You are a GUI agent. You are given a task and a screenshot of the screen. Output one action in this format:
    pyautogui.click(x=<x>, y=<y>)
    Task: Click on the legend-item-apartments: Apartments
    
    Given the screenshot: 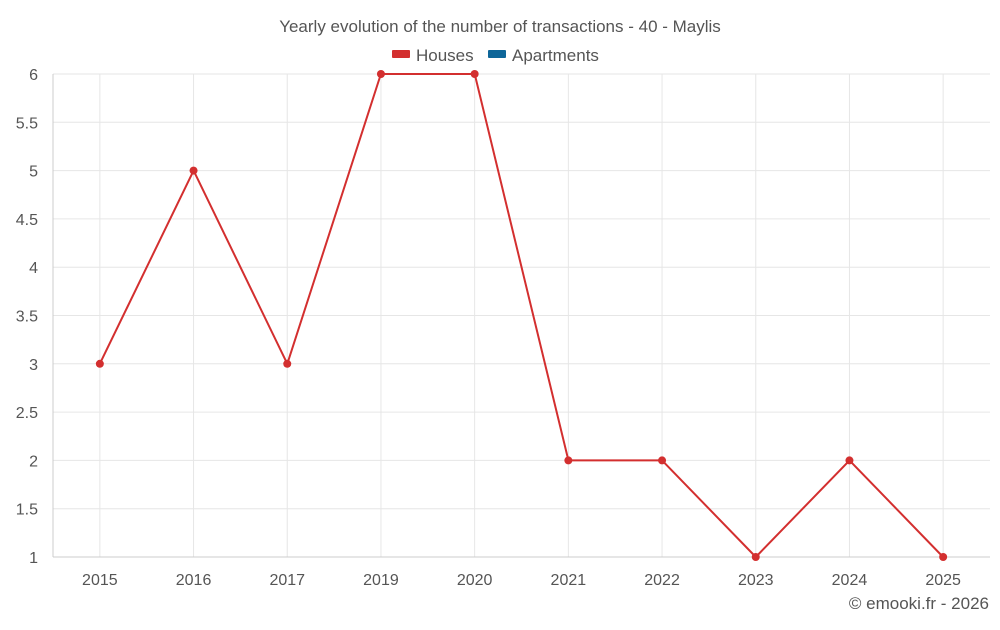 What is the action you would take?
    pyautogui.click(x=543, y=55)
    